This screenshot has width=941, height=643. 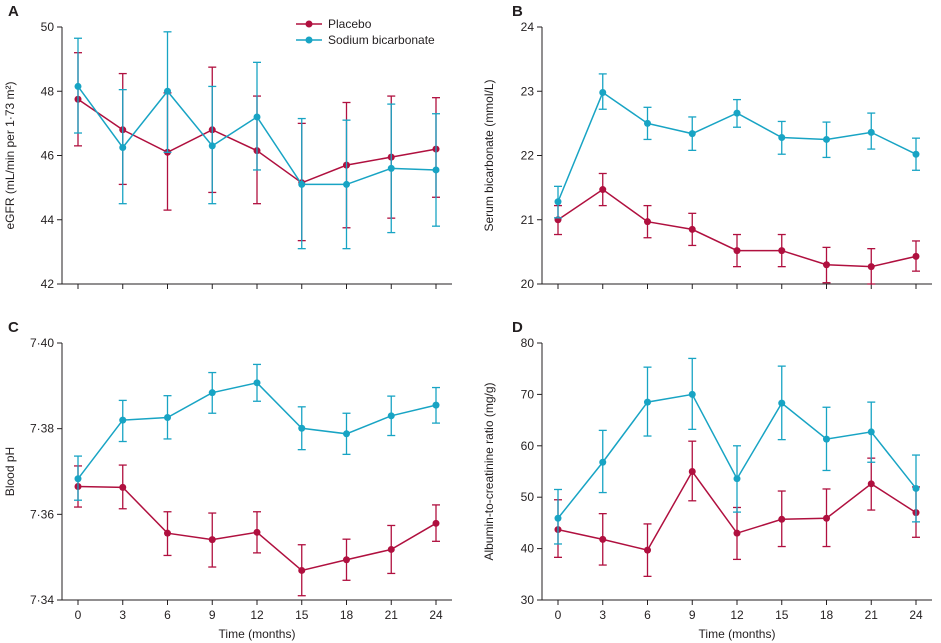 What do you see at coordinates (302, 615) in the screenshot?
I see `x-tick-label-c: 15` at bounding box center [302, 615].